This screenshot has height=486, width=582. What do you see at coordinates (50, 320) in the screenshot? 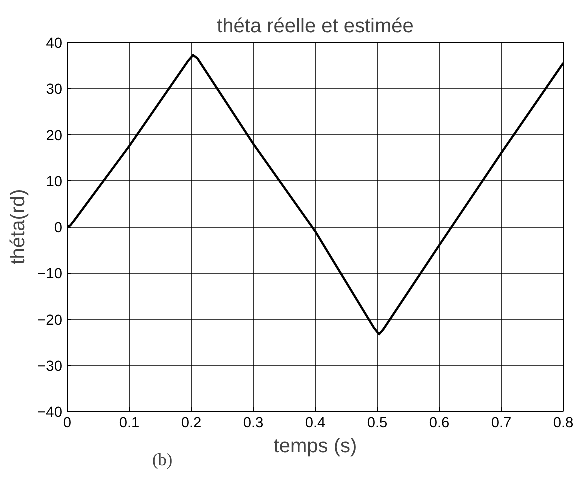
I see `y-tick-label: −20` at bounding box center [50, 320].